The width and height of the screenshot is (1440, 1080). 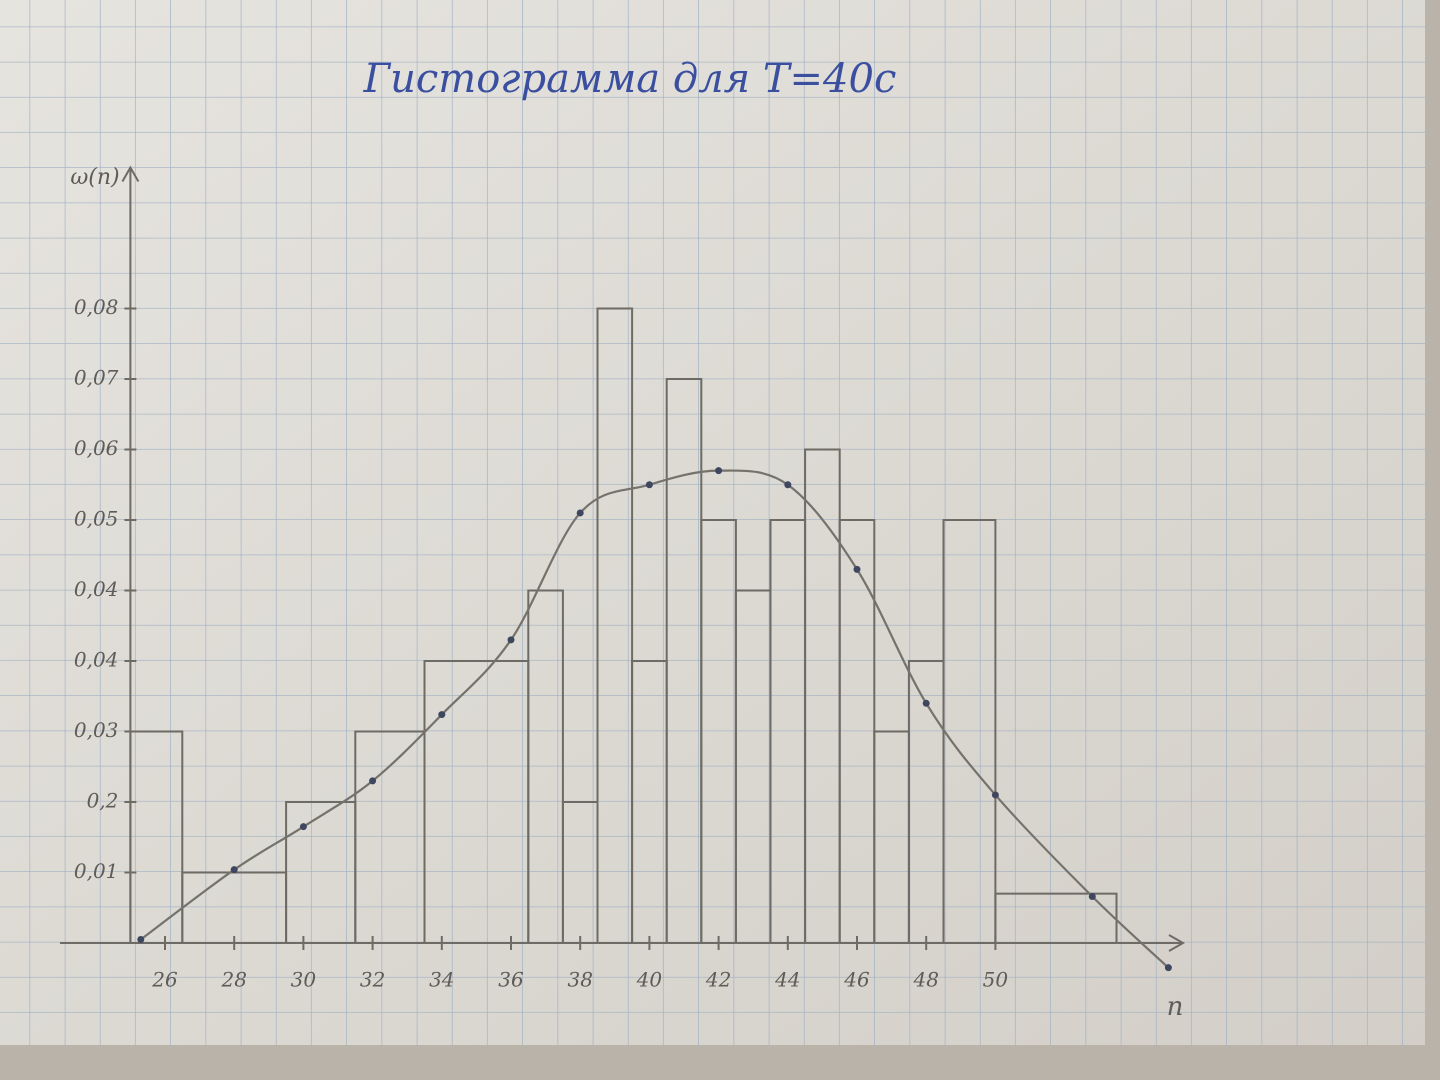 I want to click on x-tick-label: 48, so click(x=925, y=980).